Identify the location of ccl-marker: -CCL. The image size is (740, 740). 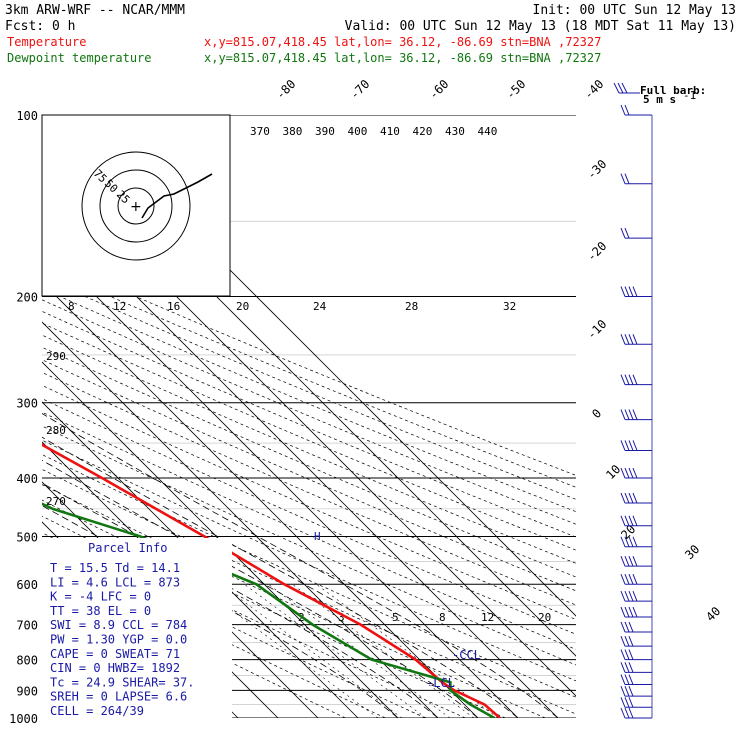
(466, 655).